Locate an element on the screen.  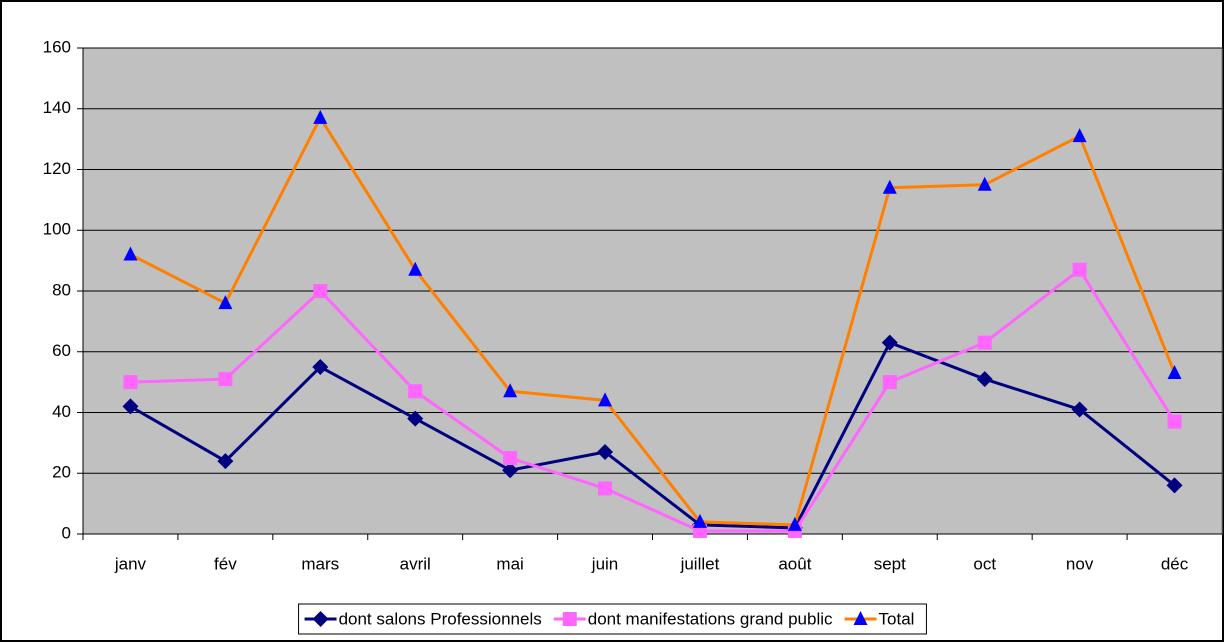
legend-label: dont manifestations grand public is located at coordinates (710, 618).